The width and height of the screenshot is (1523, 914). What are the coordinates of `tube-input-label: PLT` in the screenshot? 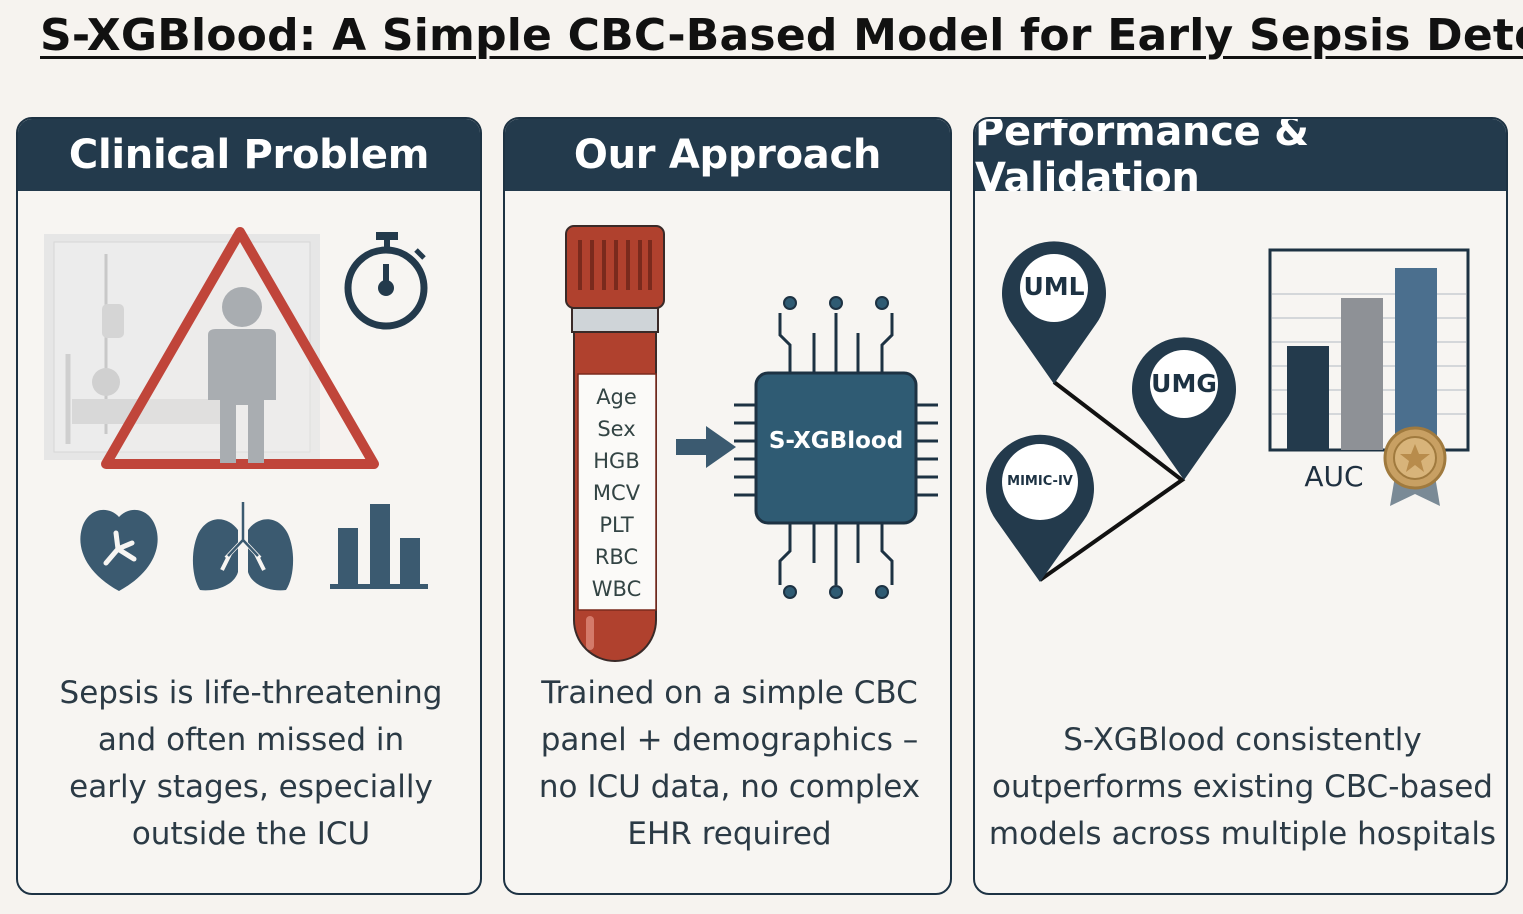 It's located at (616, 525).